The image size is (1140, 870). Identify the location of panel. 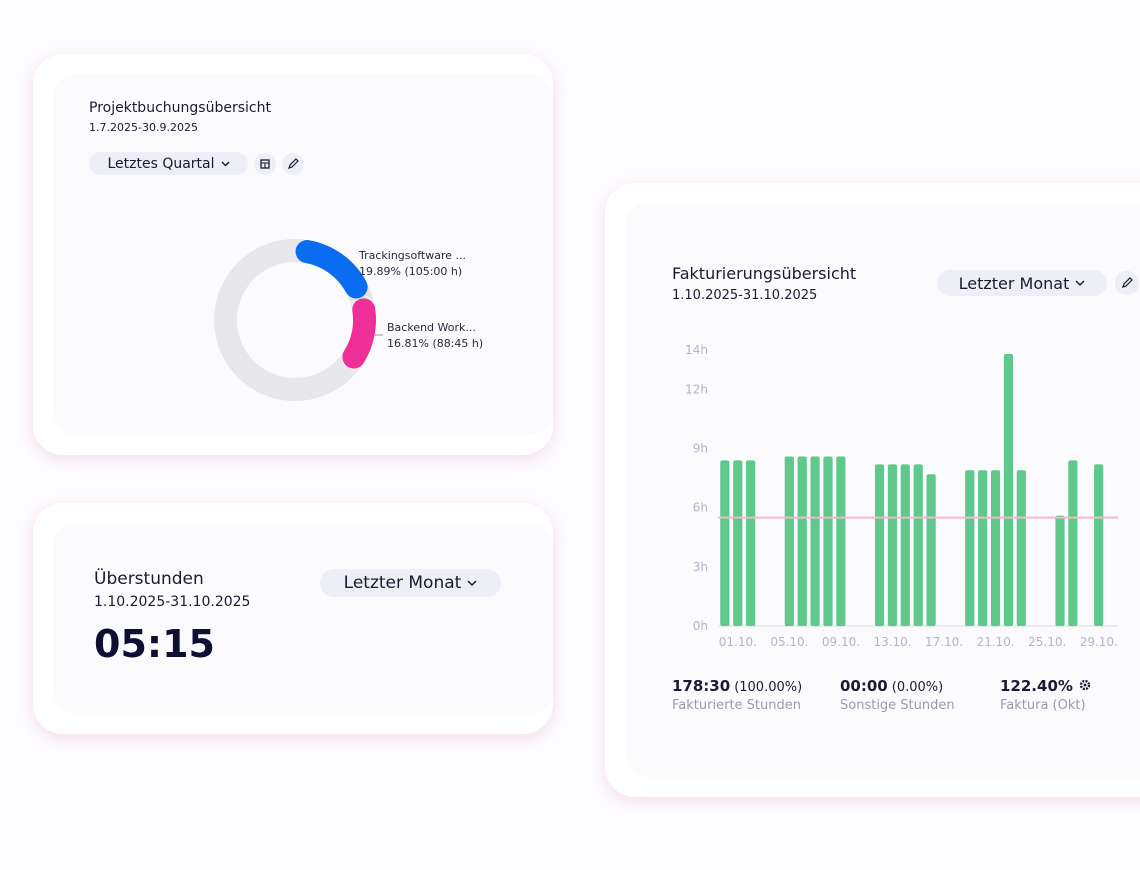
(303, 618).